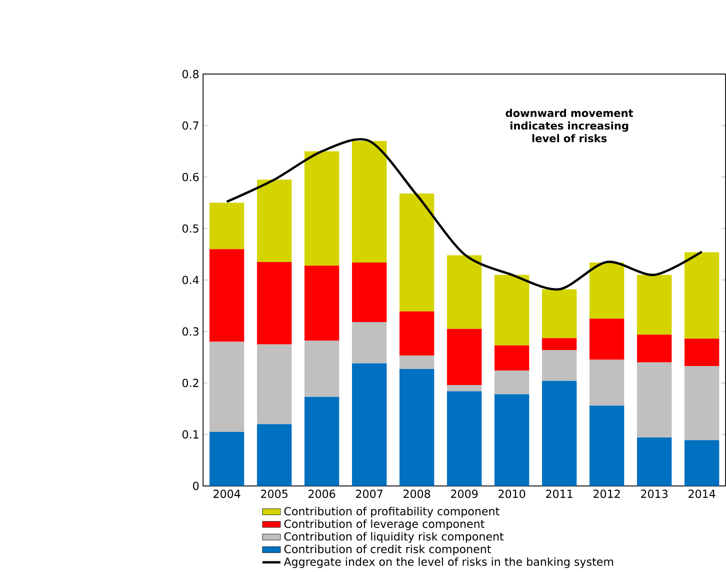 Image resolution: width=726 pixels, height=572 pixels. Describe the element at coordinates (190, 177) in the screenshot. I see `y-tick-label: 0.6` at that location.